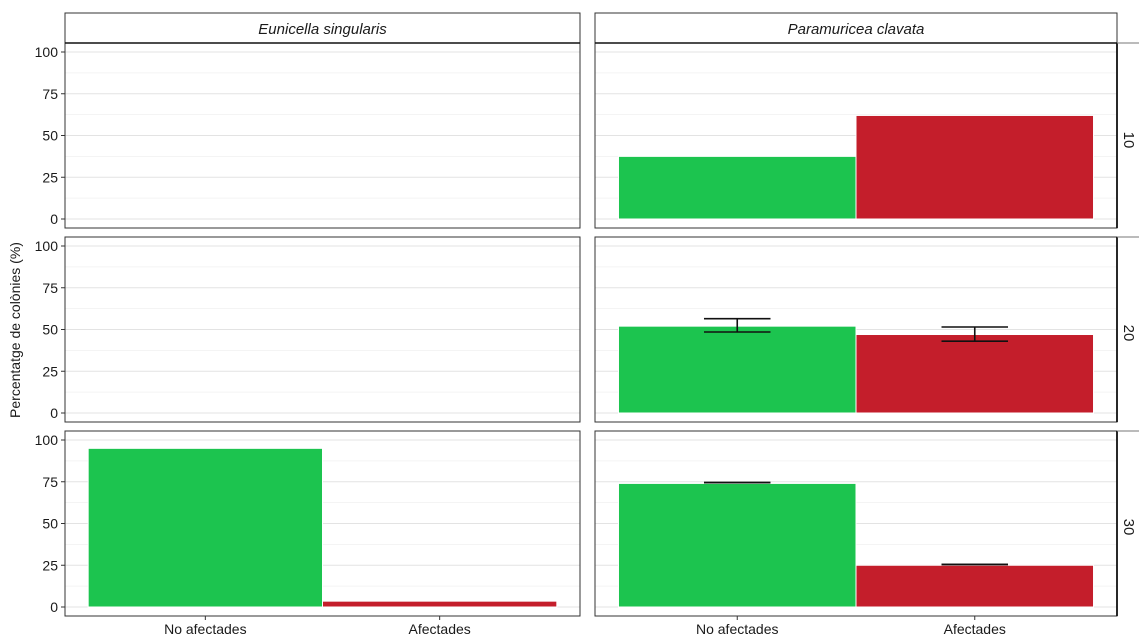 Image resolution: width=1140 pixels, height=638 pixels. I want to click on strip-label-paramuricea: Paramuricea clavata, so click(856, 29).